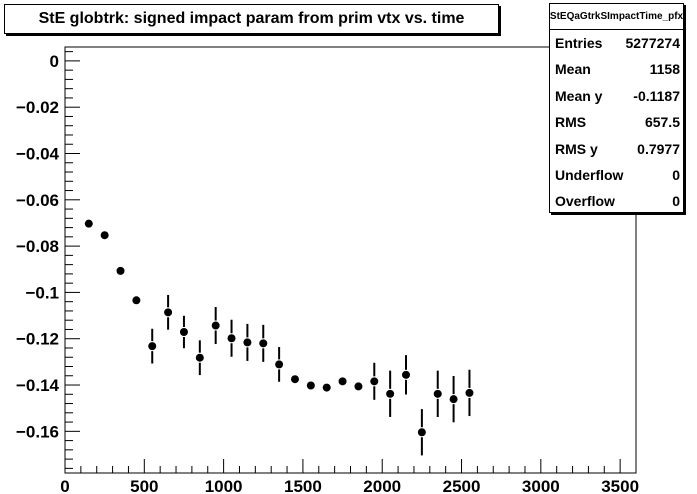 The height and width of the screenshot is (494, 697). Describe the element at coordinates (37, 246) in the screenshot. I see `y-tick-label: −0.08` at that location.